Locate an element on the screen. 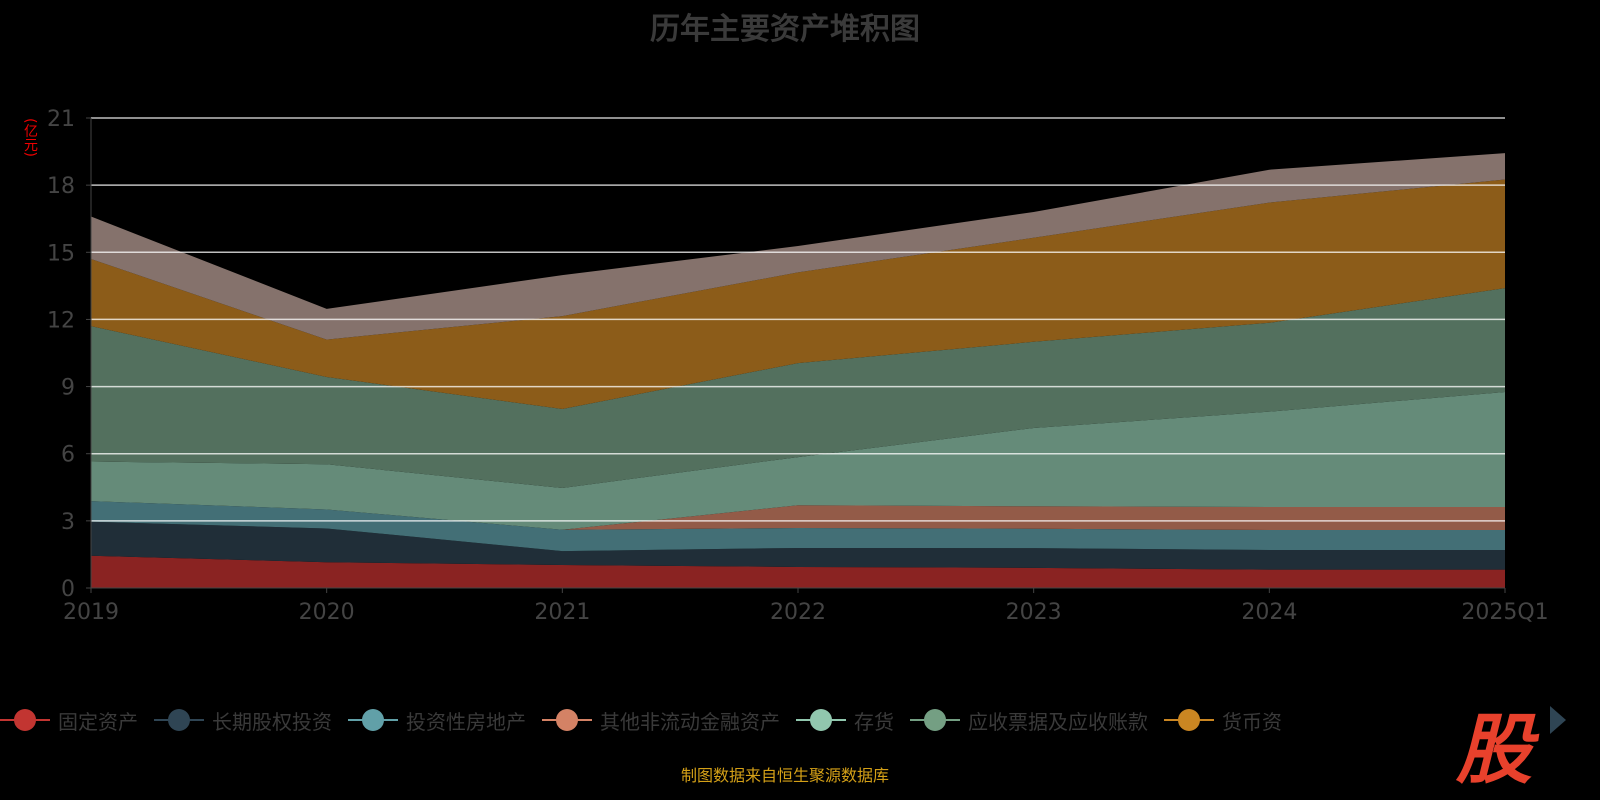 The height and width of the screenshot is (800, 1600). chart-title: 历年主要资产堆积图 is located at coordinates (785, 29).